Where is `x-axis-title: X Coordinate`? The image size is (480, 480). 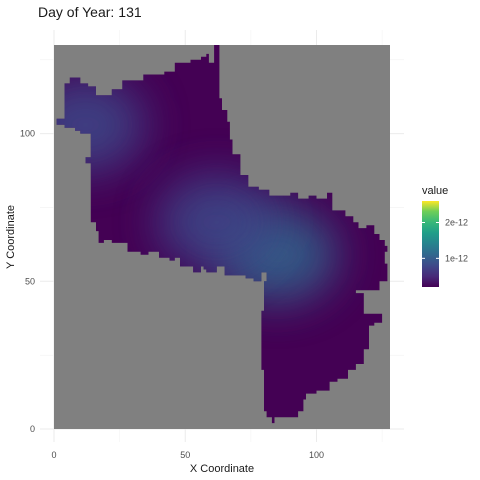 x-axis-title: X Coordinate is located at coordinates (222, 469).